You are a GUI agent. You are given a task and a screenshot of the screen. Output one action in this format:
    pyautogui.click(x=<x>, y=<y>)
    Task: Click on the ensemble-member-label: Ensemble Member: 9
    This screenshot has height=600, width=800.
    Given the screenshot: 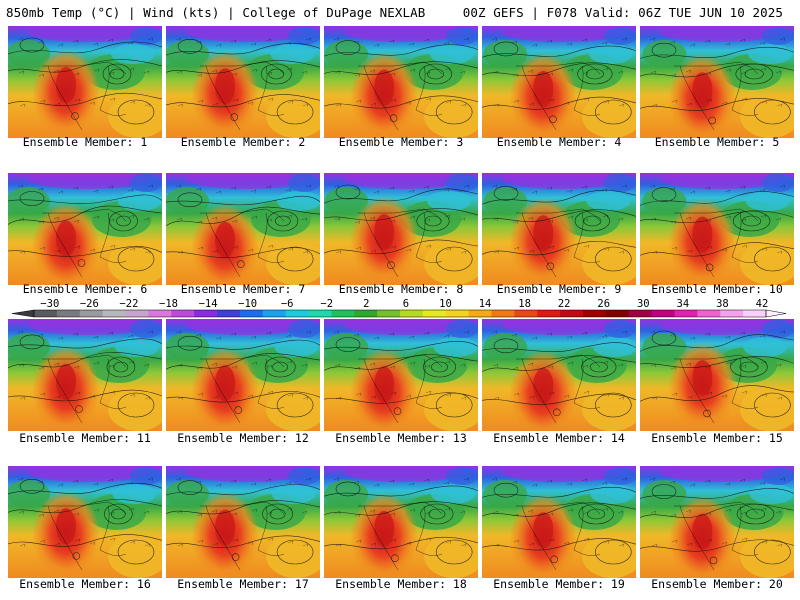 What is the action you would take?
    pyautogui.click(x=559, y=289)
    